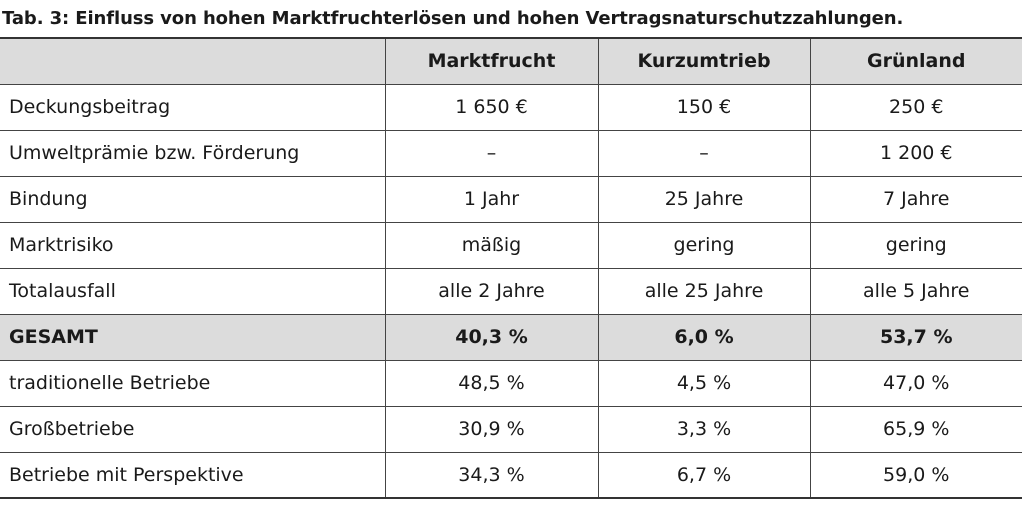 The height and width of the screenshot is (508, 1024). Describe the element at coordinates (915, 107) in the screenshot. I see `table-cell: 250 €` at that location.